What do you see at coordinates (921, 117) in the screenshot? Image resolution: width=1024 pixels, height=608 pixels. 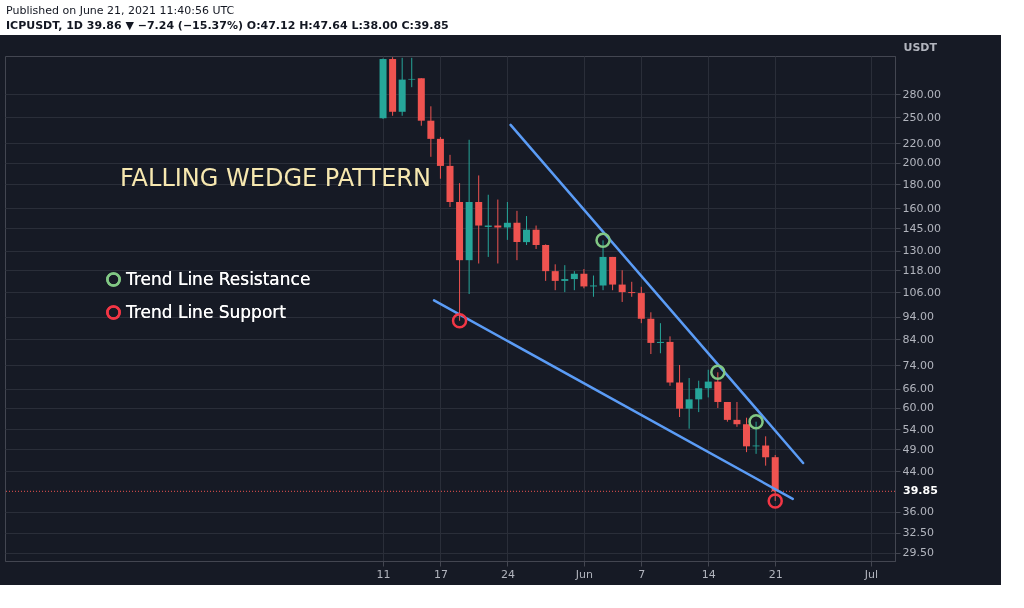 I see `y-tick-label: 250.00` at bounding box center [921, 117].